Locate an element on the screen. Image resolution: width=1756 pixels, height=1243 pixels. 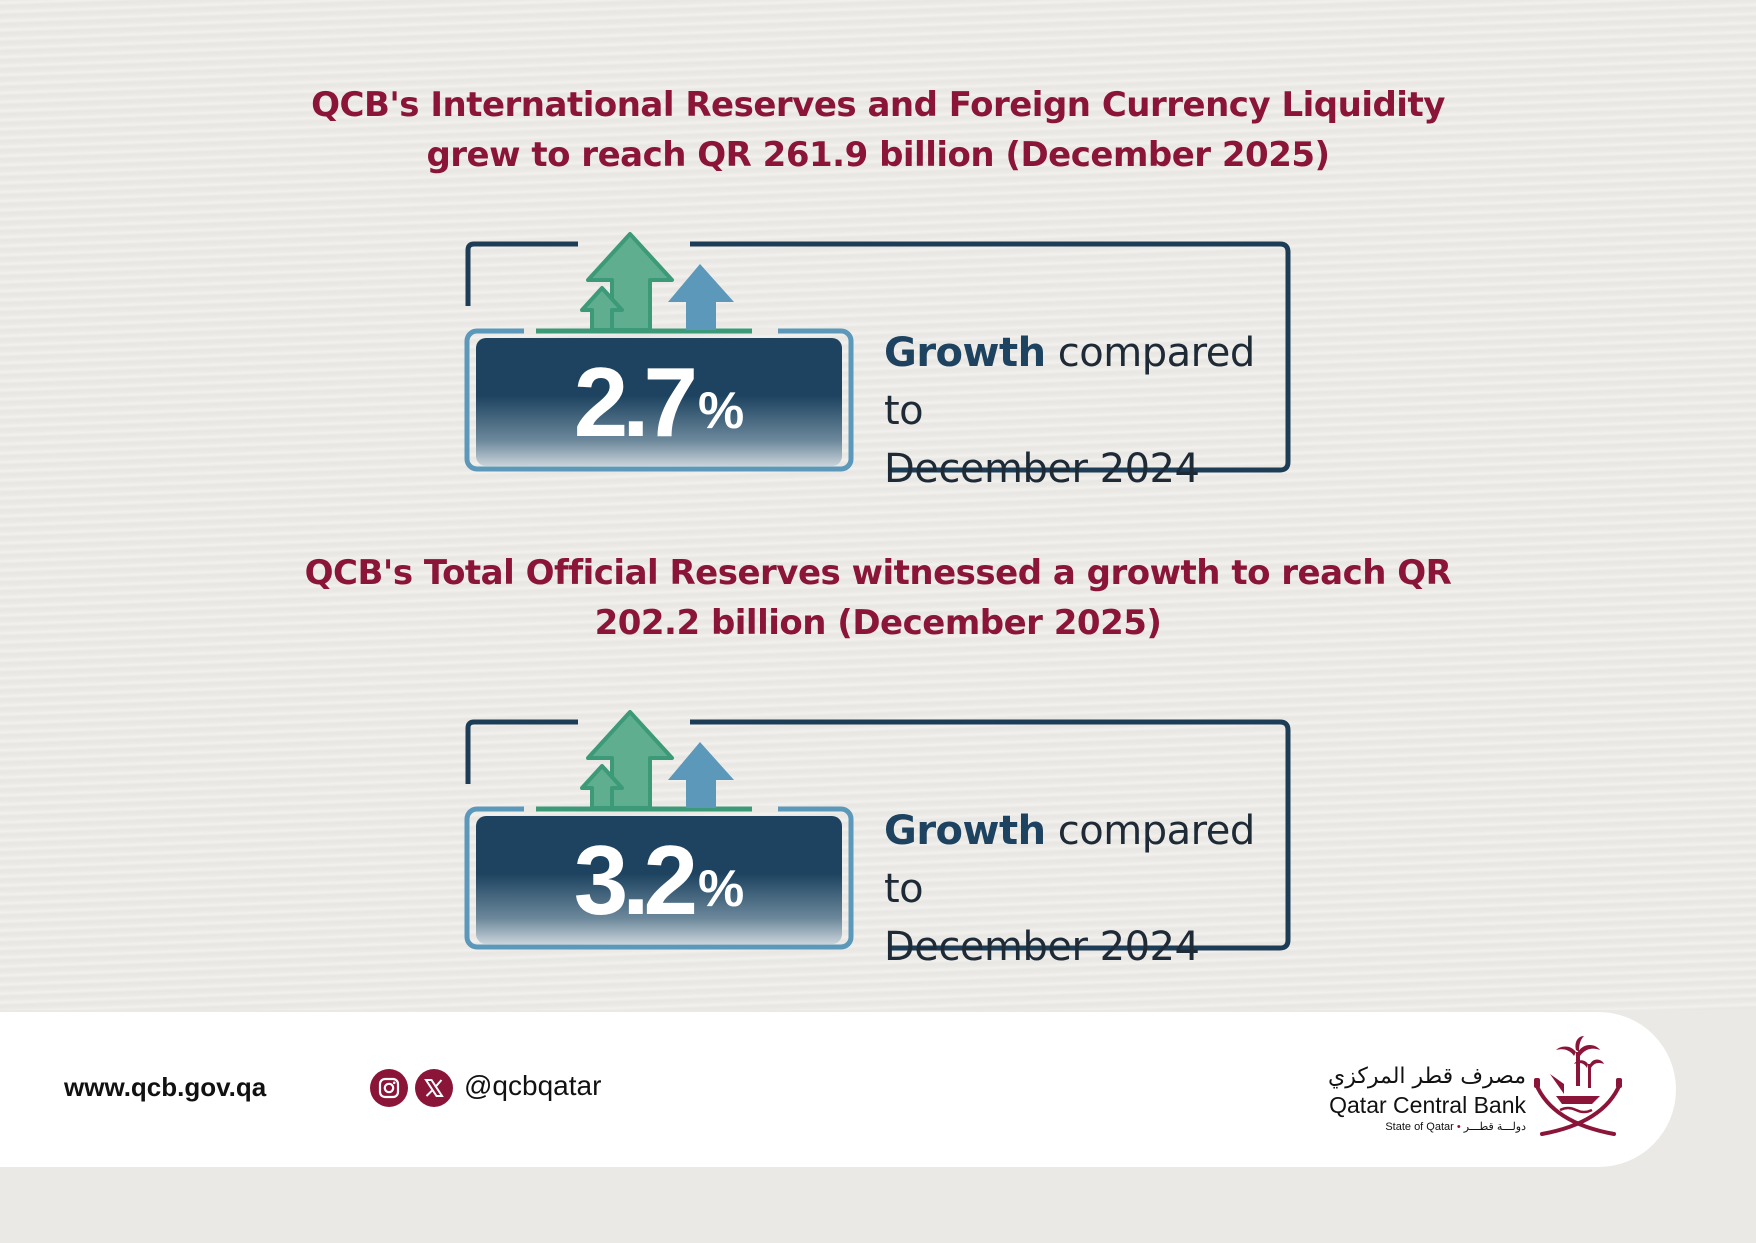
growth-value: 3.2 is located at coordinates (635, 880).